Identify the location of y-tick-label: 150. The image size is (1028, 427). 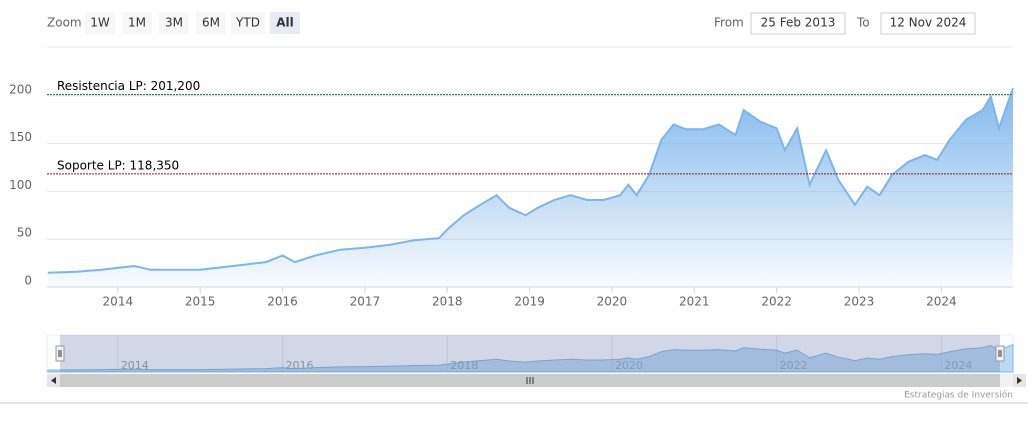
(20, 137).